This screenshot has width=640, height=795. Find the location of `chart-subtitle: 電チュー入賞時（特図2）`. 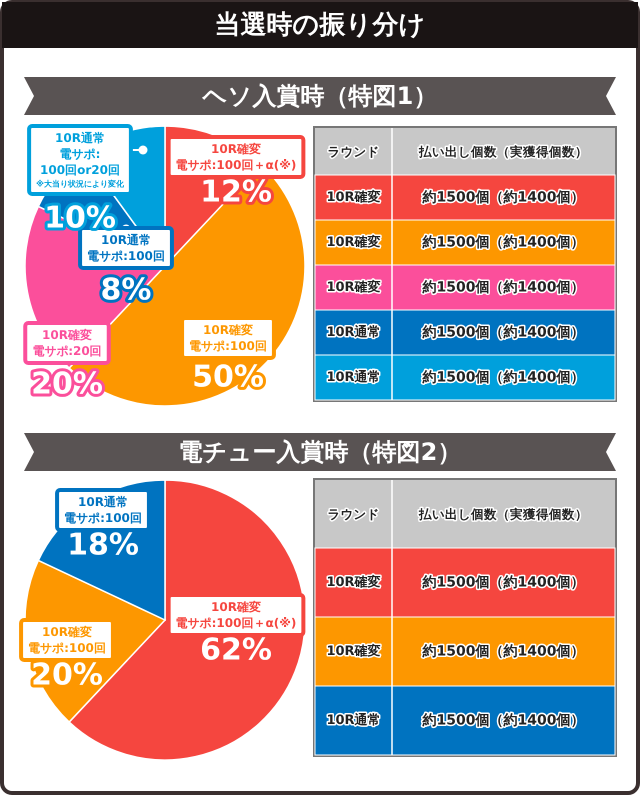

chart-subtitle: 電チュー入賞時（特図2） is located at coordinates (320, 452).